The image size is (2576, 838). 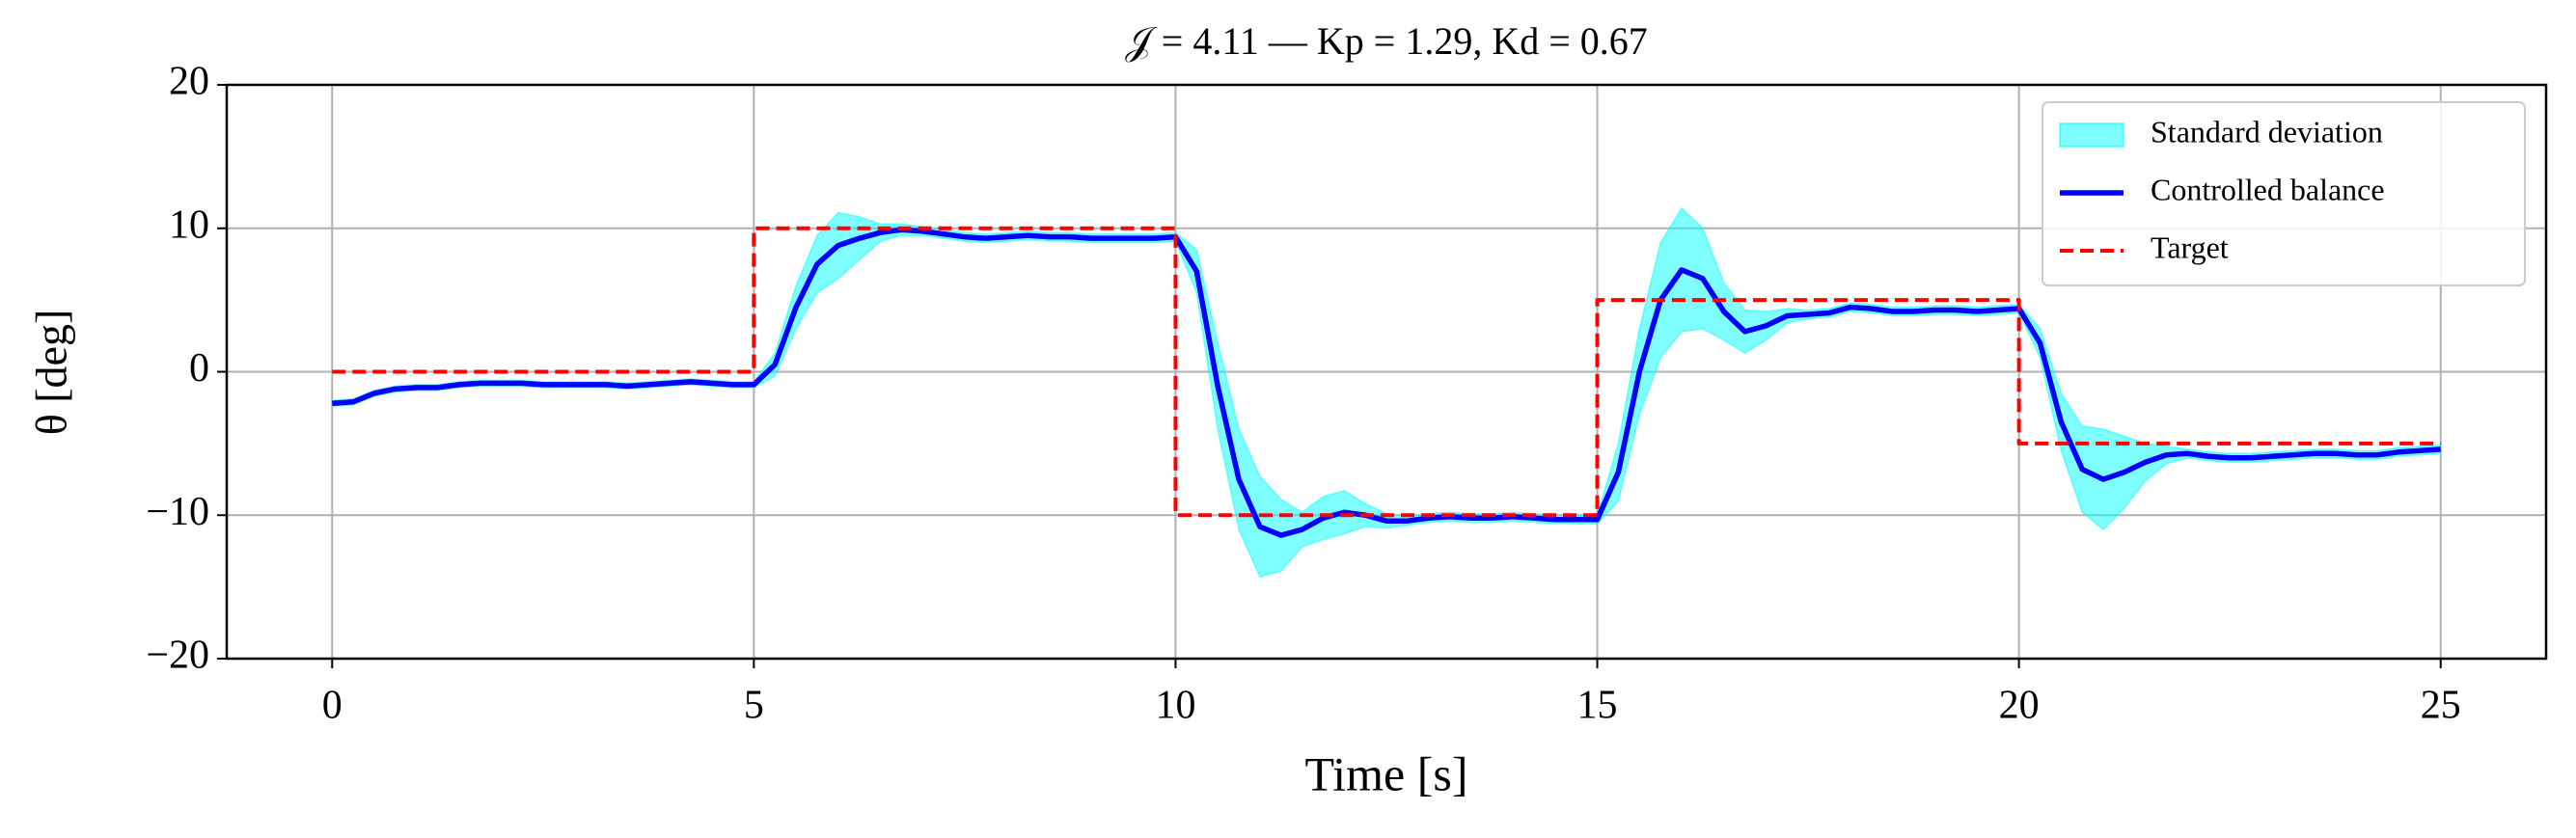 What do you see at coordinates (199, 368) in the screenshot?
I see `y-tick-label: 0` at bounding box center [199, 368].